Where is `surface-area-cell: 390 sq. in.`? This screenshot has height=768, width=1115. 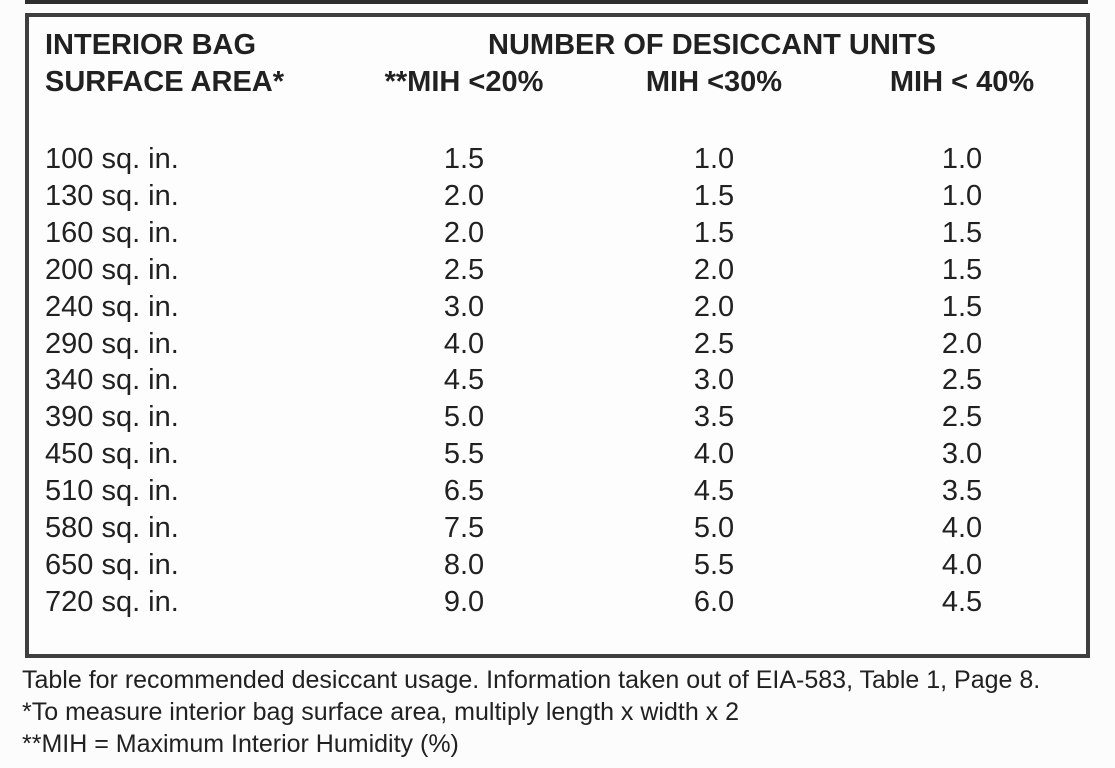
surface-area-cell: 390 sq. in. is located at coordinates (112, 417).